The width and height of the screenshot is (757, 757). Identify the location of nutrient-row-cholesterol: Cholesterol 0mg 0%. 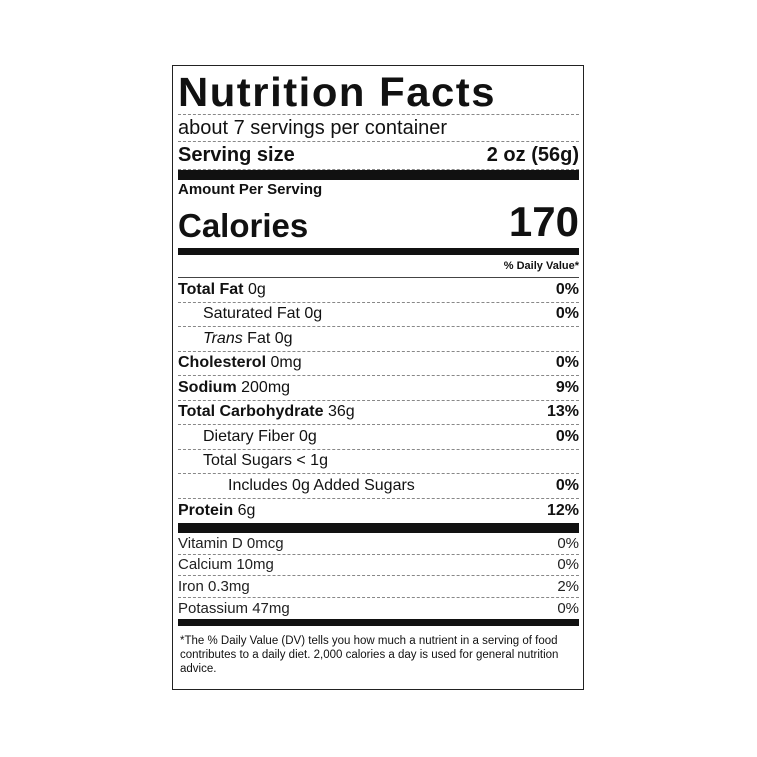
(378, 364).